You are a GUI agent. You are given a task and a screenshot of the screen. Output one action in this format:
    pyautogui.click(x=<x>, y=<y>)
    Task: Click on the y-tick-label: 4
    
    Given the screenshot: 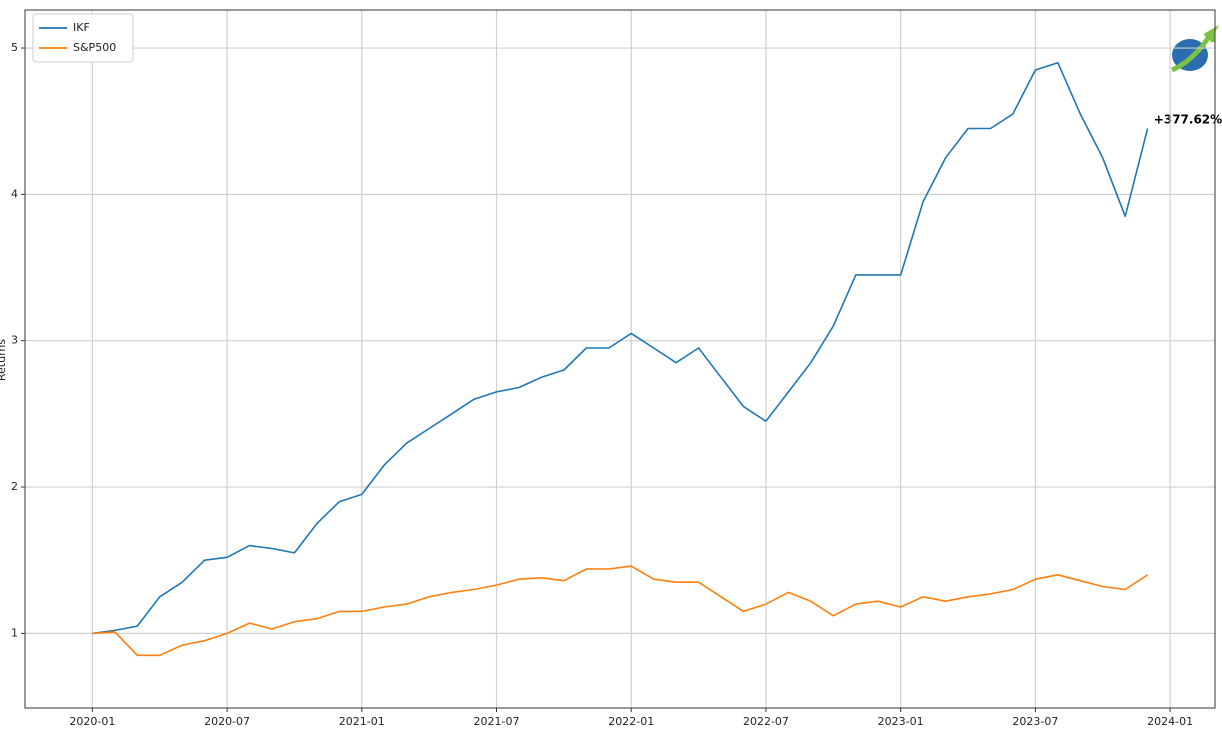 What is the action you would take?
    pyautogui.click(x=14, y=193)
    